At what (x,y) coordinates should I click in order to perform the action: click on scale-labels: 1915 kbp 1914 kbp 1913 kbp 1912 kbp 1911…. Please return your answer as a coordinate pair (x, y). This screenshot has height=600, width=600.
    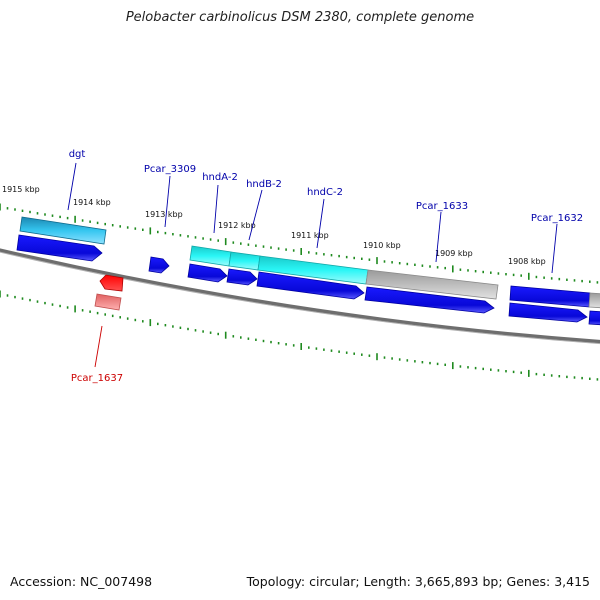
    Looking at the image, I should click on (274, 225).